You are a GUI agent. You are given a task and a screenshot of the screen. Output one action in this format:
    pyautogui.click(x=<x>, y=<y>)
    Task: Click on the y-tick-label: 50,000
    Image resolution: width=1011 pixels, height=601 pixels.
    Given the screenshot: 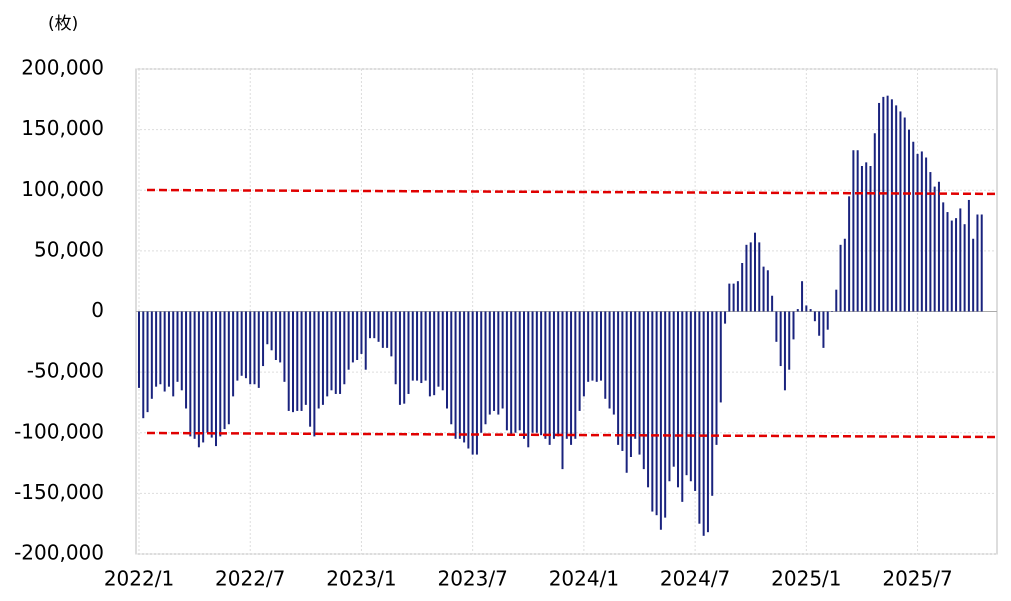 What is the action you would take?
    pyautogui.click(x=69, y=249)
    